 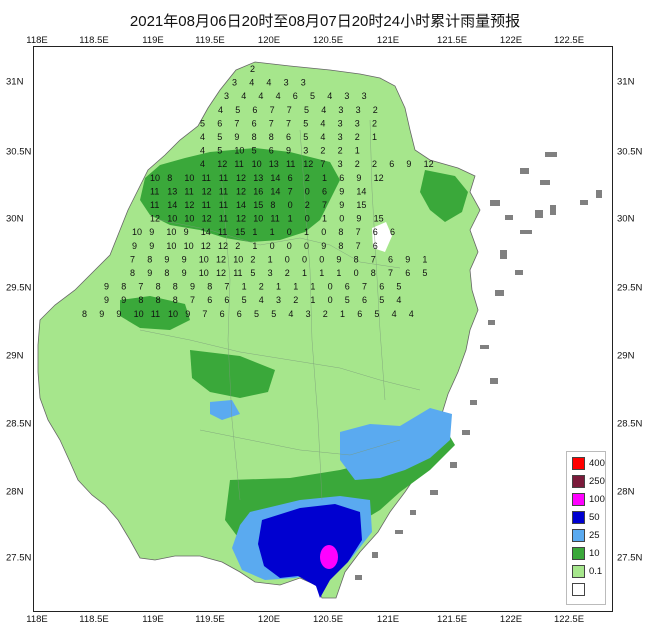 What do you see at coordinates (269, 619) in the screenshot?
I see `lon-tick-bottom: 120E` at bounding box center [269, 619].